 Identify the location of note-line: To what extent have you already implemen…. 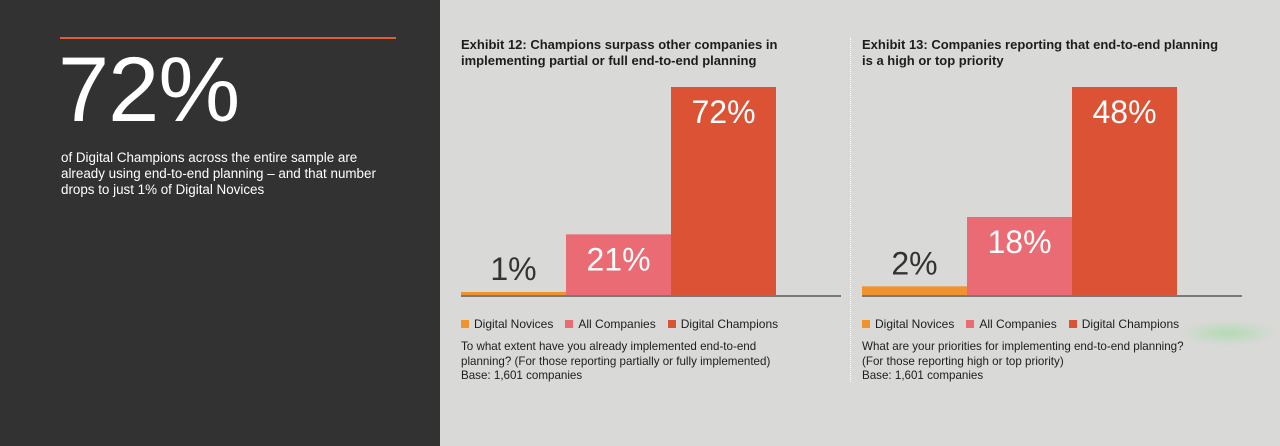
(609, 346).